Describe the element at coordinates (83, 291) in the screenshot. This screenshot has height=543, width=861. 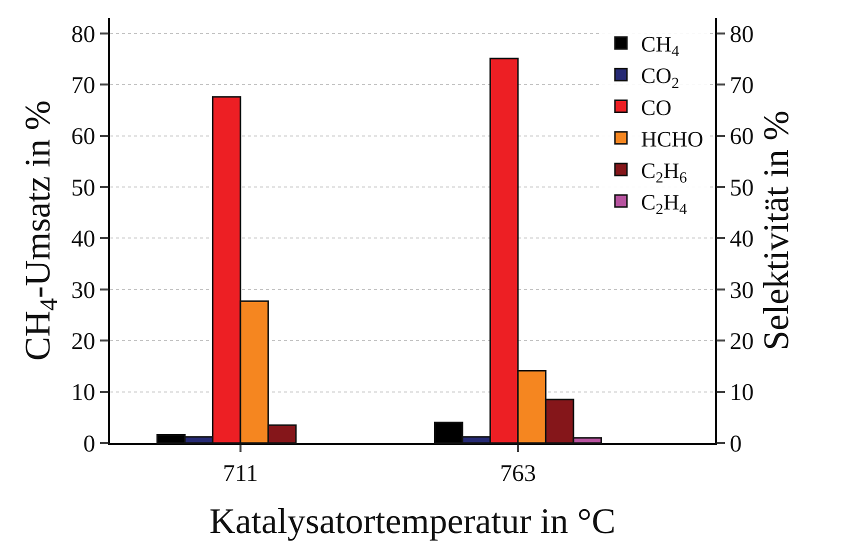
I see `y-tick-label: 30` at that location.